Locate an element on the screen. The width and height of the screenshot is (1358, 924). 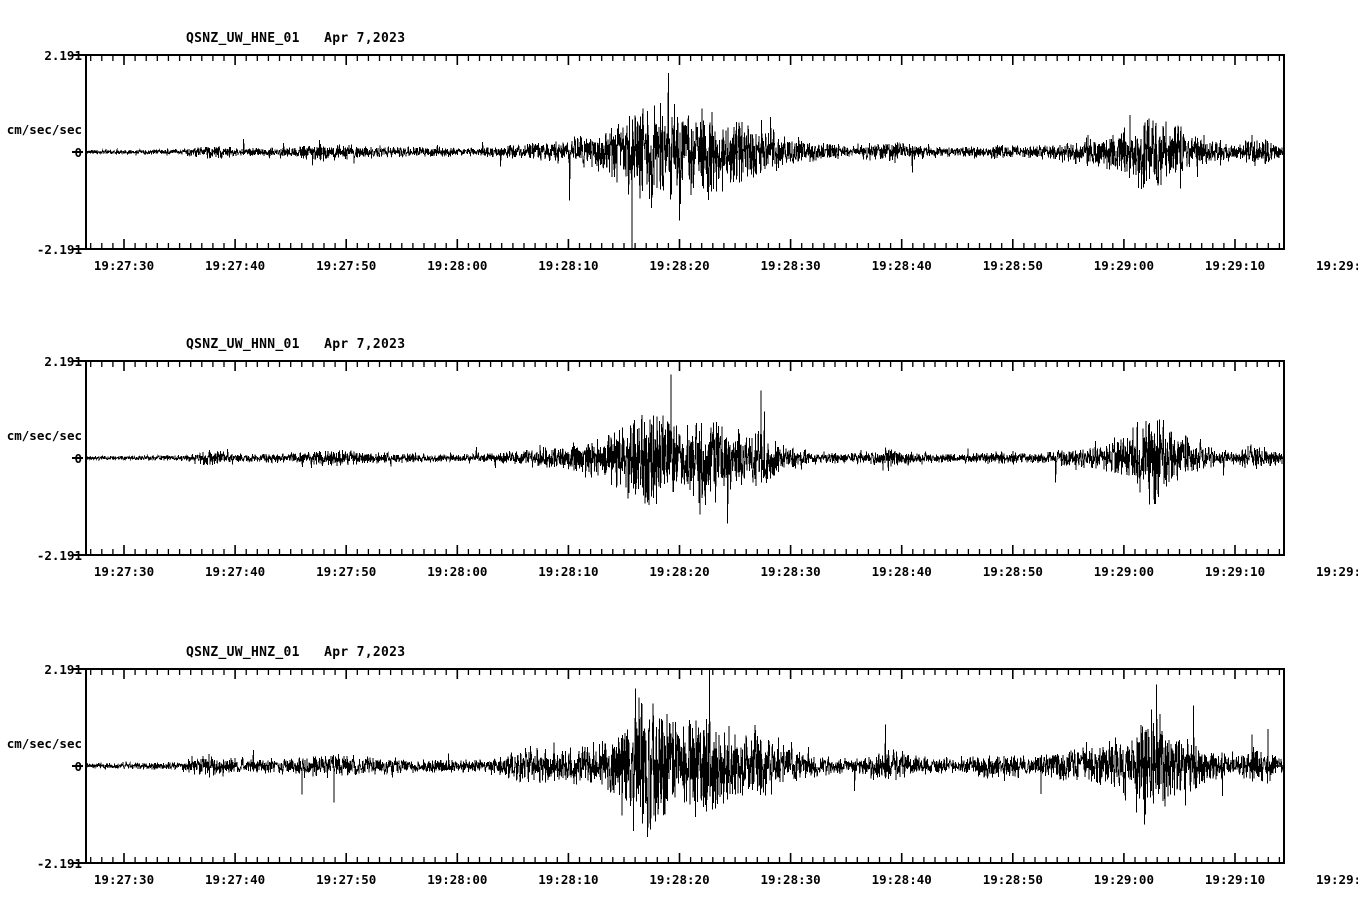
waveform-trace-hnn is located at coordinates (685, 449).